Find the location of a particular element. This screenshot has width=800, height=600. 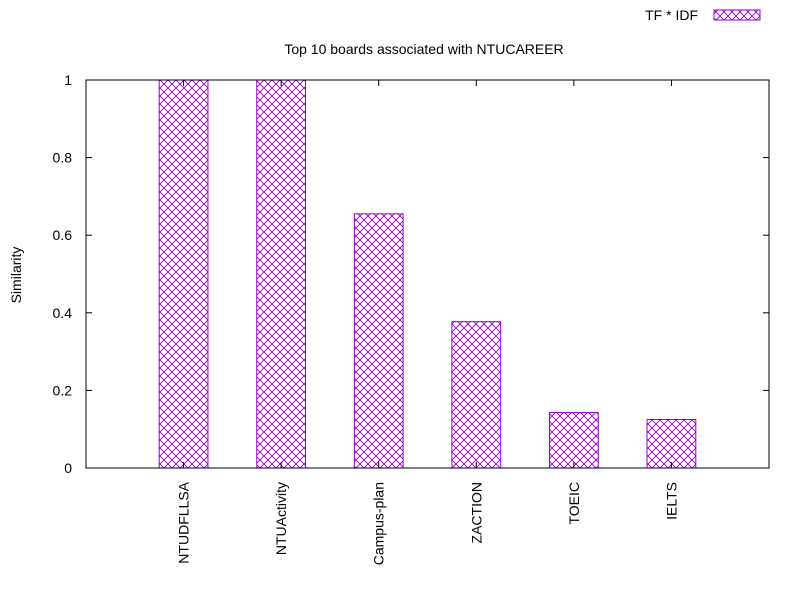

y-tick-label: 0 is located at coordinates (68, 468).